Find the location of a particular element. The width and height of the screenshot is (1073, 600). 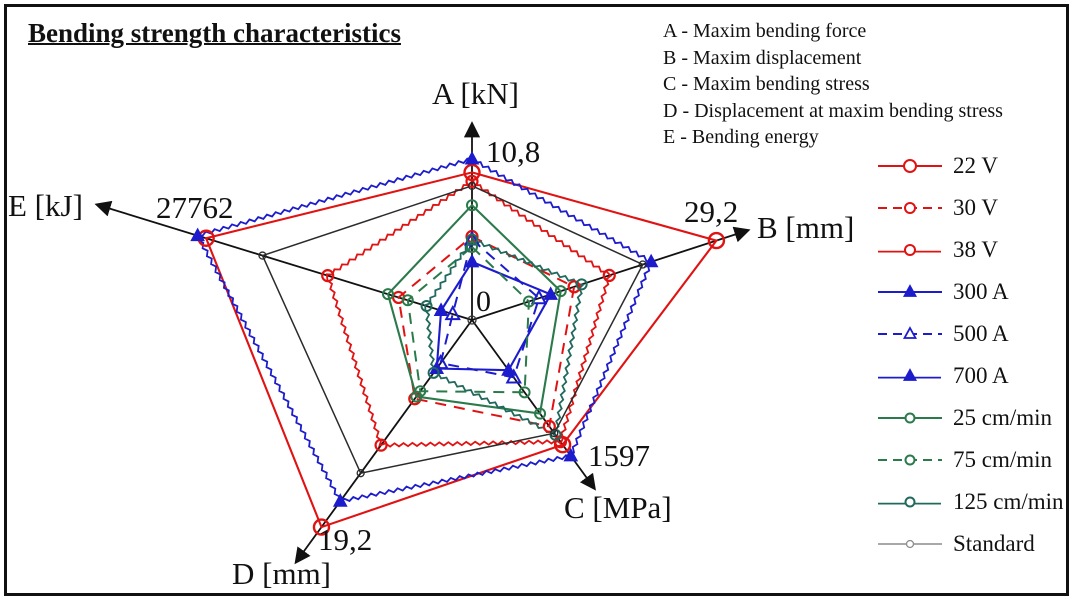

legend-label-38-v: 38 V is located at coordinates (975, 249).